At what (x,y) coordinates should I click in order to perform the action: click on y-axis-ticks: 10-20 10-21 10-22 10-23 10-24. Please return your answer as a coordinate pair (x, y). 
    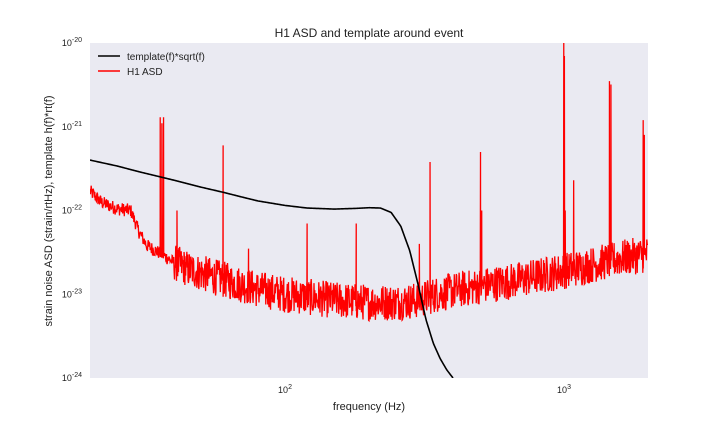
    Looking at the image, I should click on (72, 210).